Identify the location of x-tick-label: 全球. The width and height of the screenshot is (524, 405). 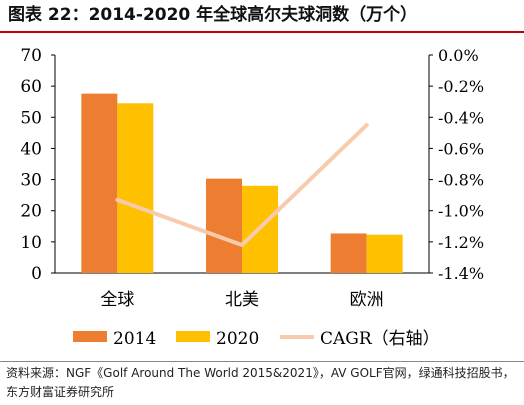
(117, 300).